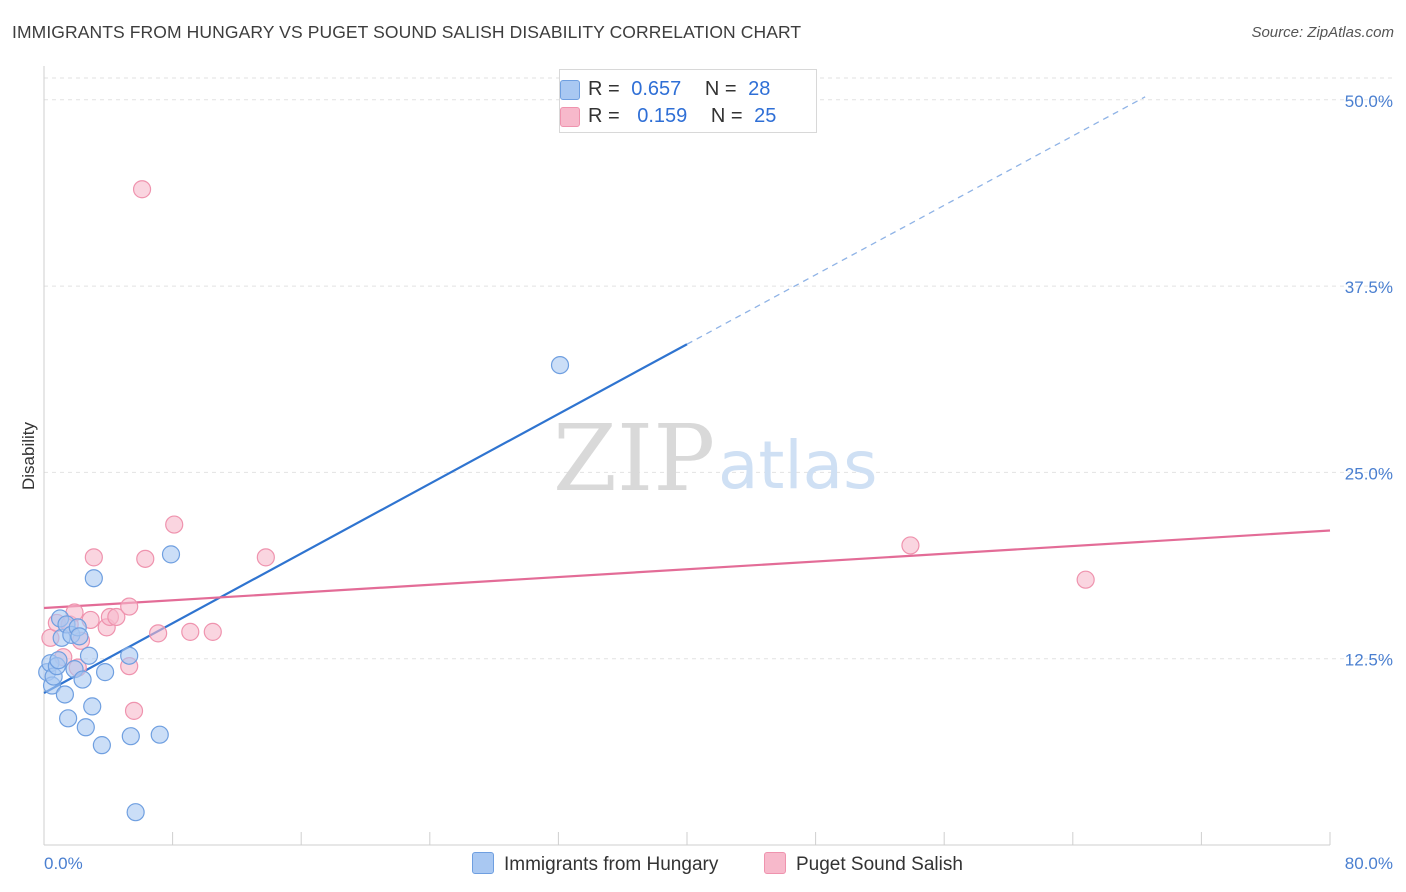 This screenshot has width=1406, height=892. I want to click on watermark-zip: ZIP, so click(634, 458).